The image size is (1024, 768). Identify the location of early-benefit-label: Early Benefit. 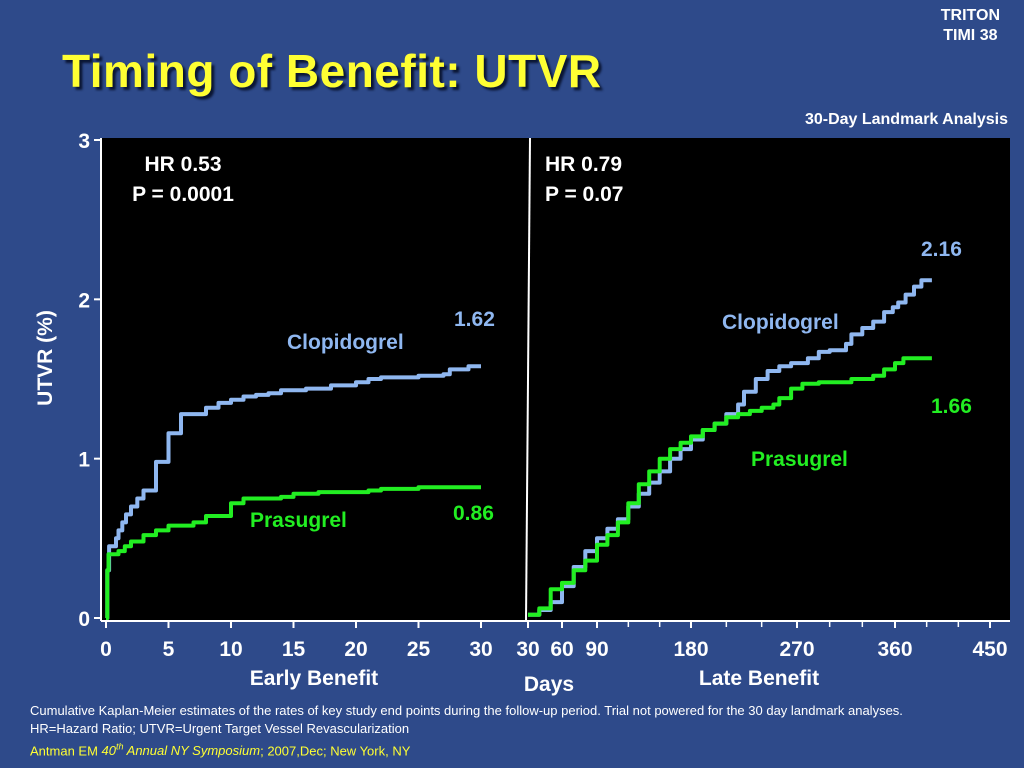
(314, 678).